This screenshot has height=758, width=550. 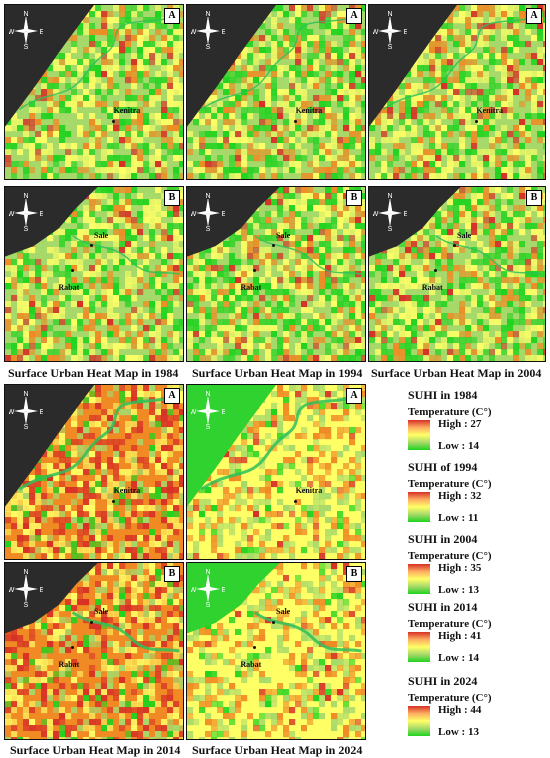 I want to click on map-panel-2024-a: N S W E A Kenitra, so click(x=276, y=472).